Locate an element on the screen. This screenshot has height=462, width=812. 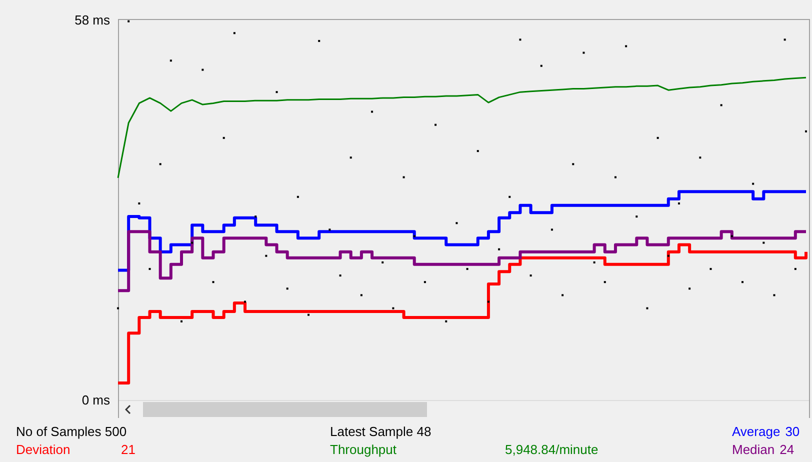
y-tick-label: 0 ms is located at coordinates (96, 400).